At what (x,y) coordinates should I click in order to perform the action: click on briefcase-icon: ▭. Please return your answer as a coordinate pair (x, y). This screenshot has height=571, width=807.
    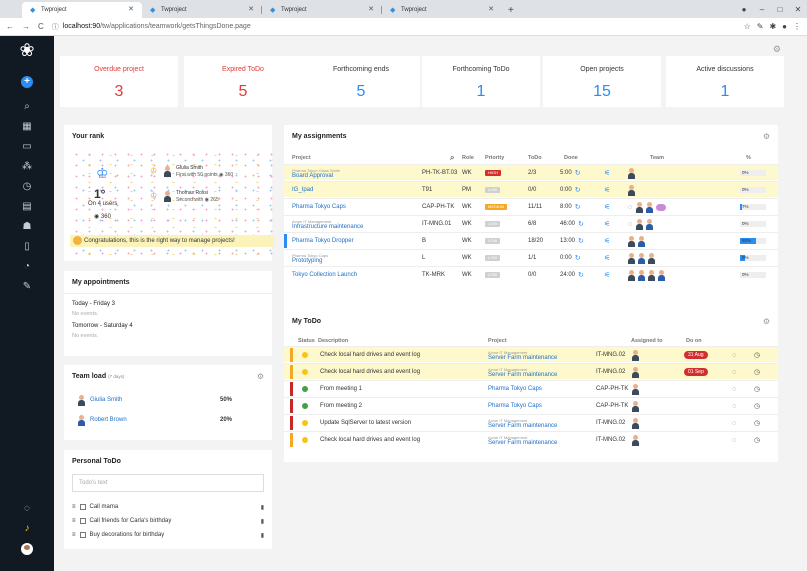
    Looking at the image, I should click on (27, 146).